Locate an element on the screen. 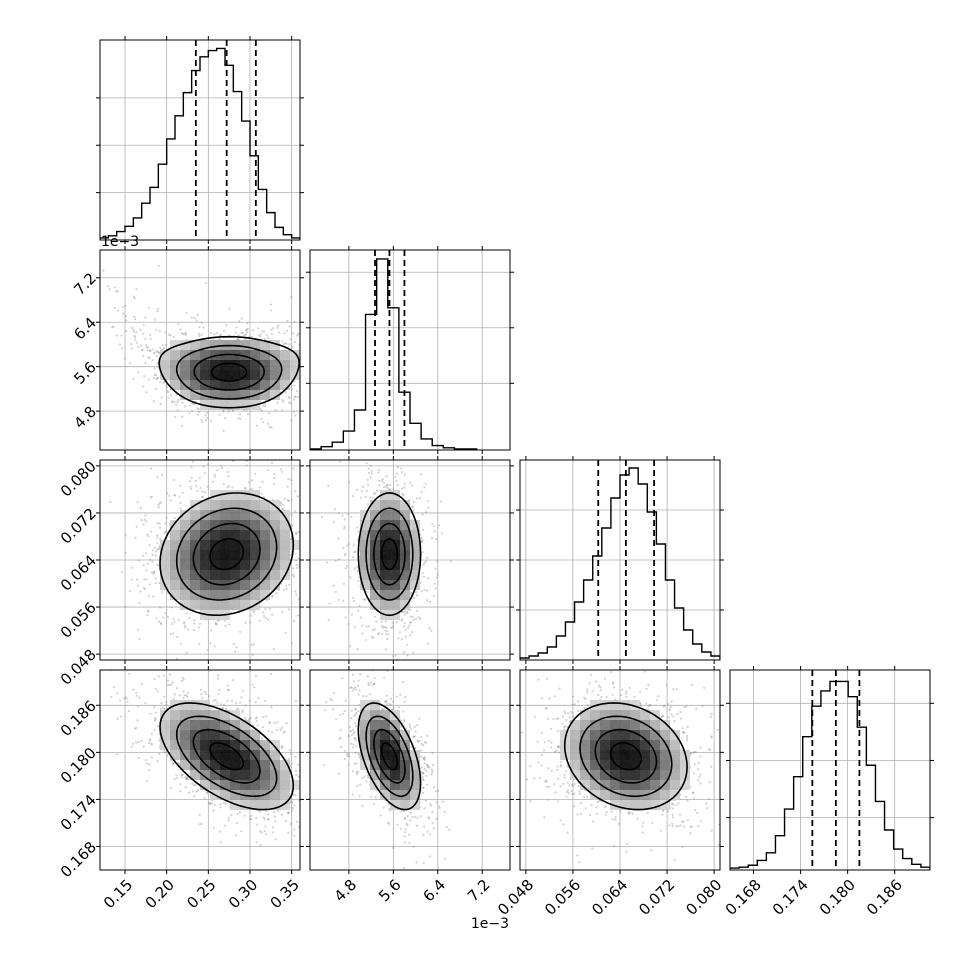 The image size is (970, 970). hist-outline is located at coordinates (200, 143).